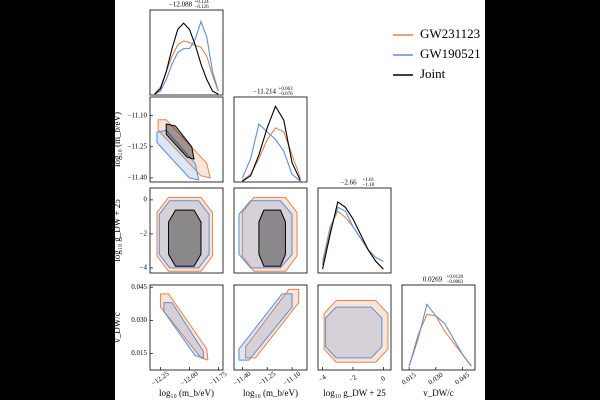 The width and height of the screenshot is (600, 400). What do you see at coordinates (117, 327) in the screenshot?
I see `y-axis-label: v_DW/c` at bounding box center [117, 327].